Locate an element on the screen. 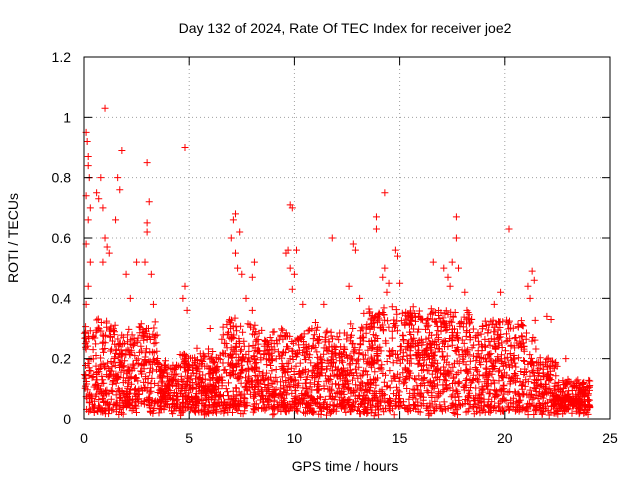 The image size is (640, 480). x-tick-label: 25 is located at coordinates (610, 438).